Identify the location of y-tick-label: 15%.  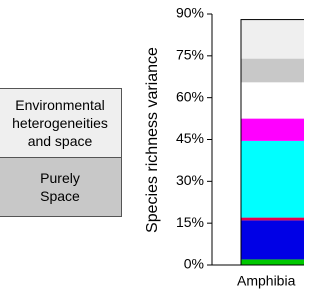
(190, 222).